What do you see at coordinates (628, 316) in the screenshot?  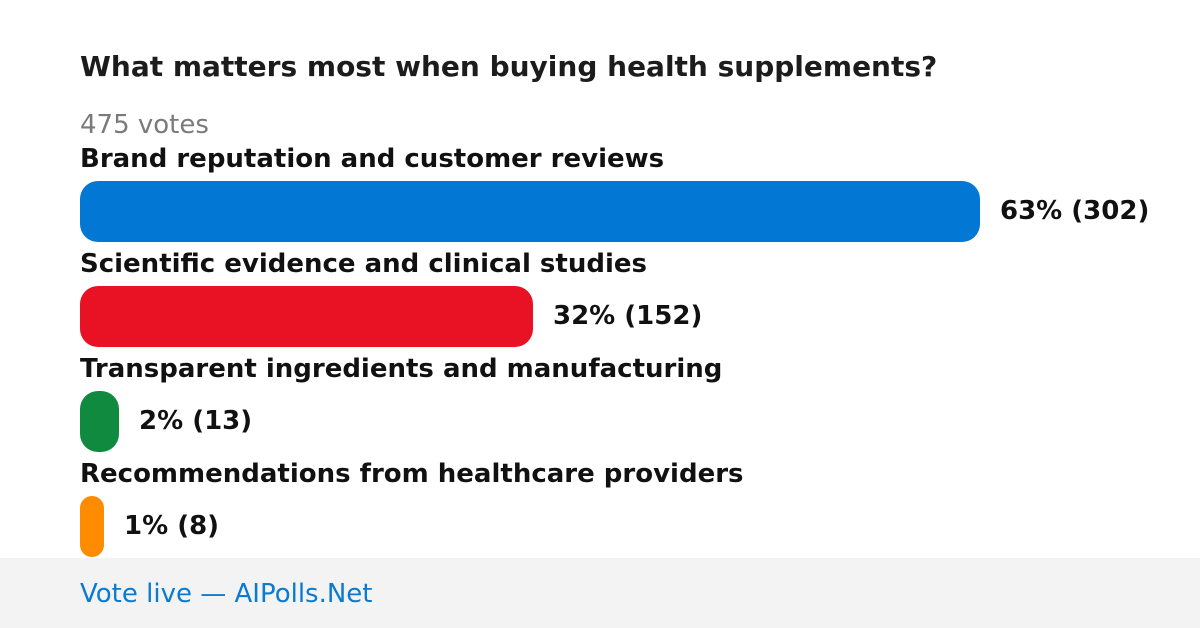 I see `option-value-label: 32% (152)` at bounding box center [628, 316].